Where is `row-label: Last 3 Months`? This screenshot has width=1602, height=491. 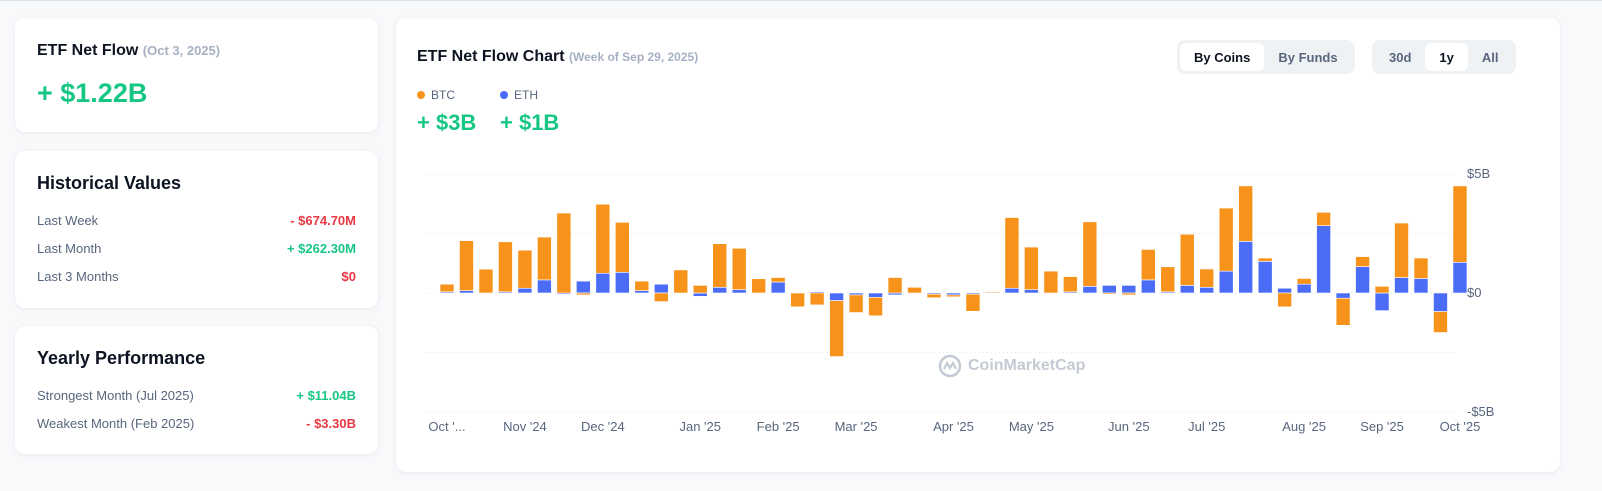 row-label: Last 3 Months is located at coordinates (78, 276).